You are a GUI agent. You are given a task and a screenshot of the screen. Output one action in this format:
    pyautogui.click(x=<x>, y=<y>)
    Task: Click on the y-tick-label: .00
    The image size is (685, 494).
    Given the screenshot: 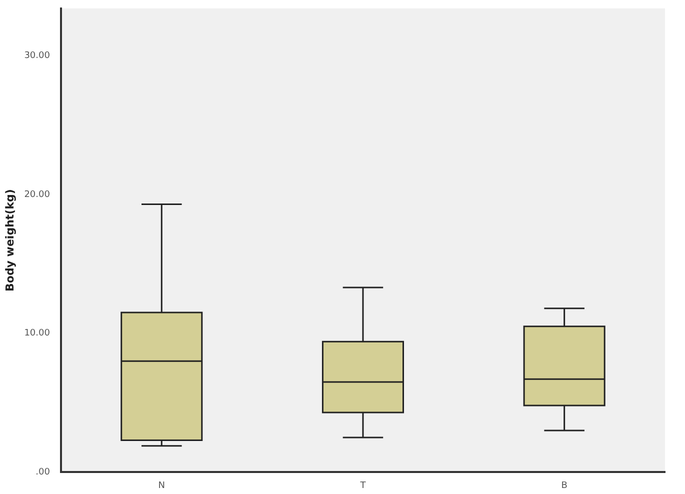 What is the action you would take?
    pyautogui.click(x=43, y=473)
    